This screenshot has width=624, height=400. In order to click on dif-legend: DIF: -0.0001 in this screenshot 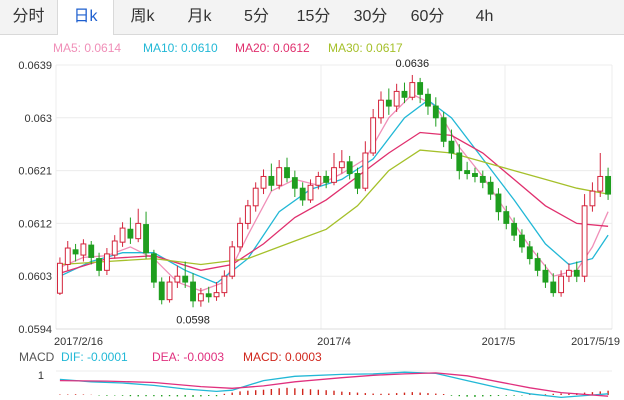, I will do `click(94, 357)`.